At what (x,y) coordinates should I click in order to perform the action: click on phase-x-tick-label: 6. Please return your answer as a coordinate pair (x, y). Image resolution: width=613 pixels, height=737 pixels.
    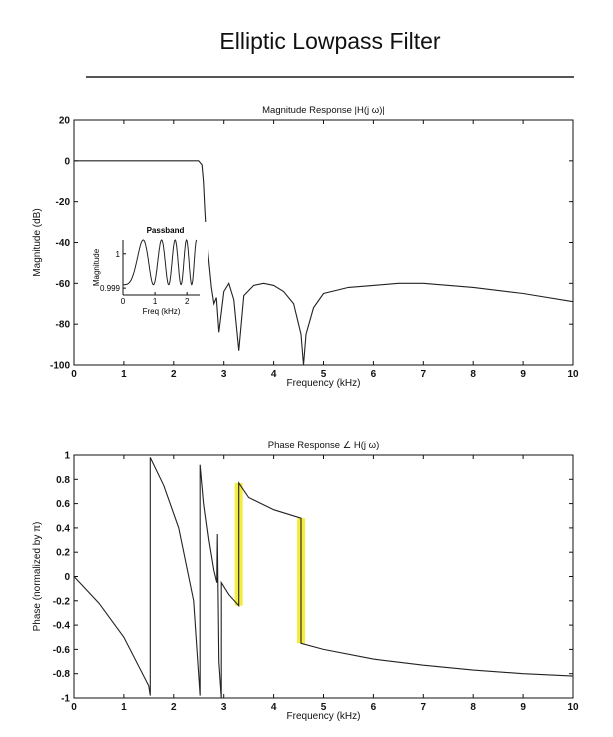
    Looking at the image, I should click on (374, 707).